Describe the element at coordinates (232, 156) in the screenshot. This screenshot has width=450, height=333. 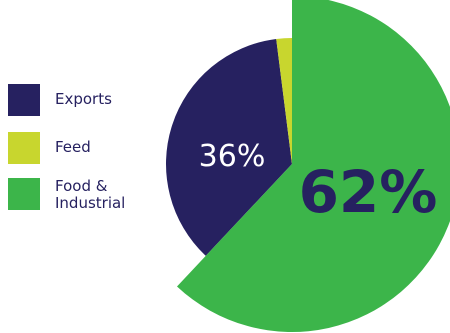
I see `pie-label-exports: 36%` at that location.